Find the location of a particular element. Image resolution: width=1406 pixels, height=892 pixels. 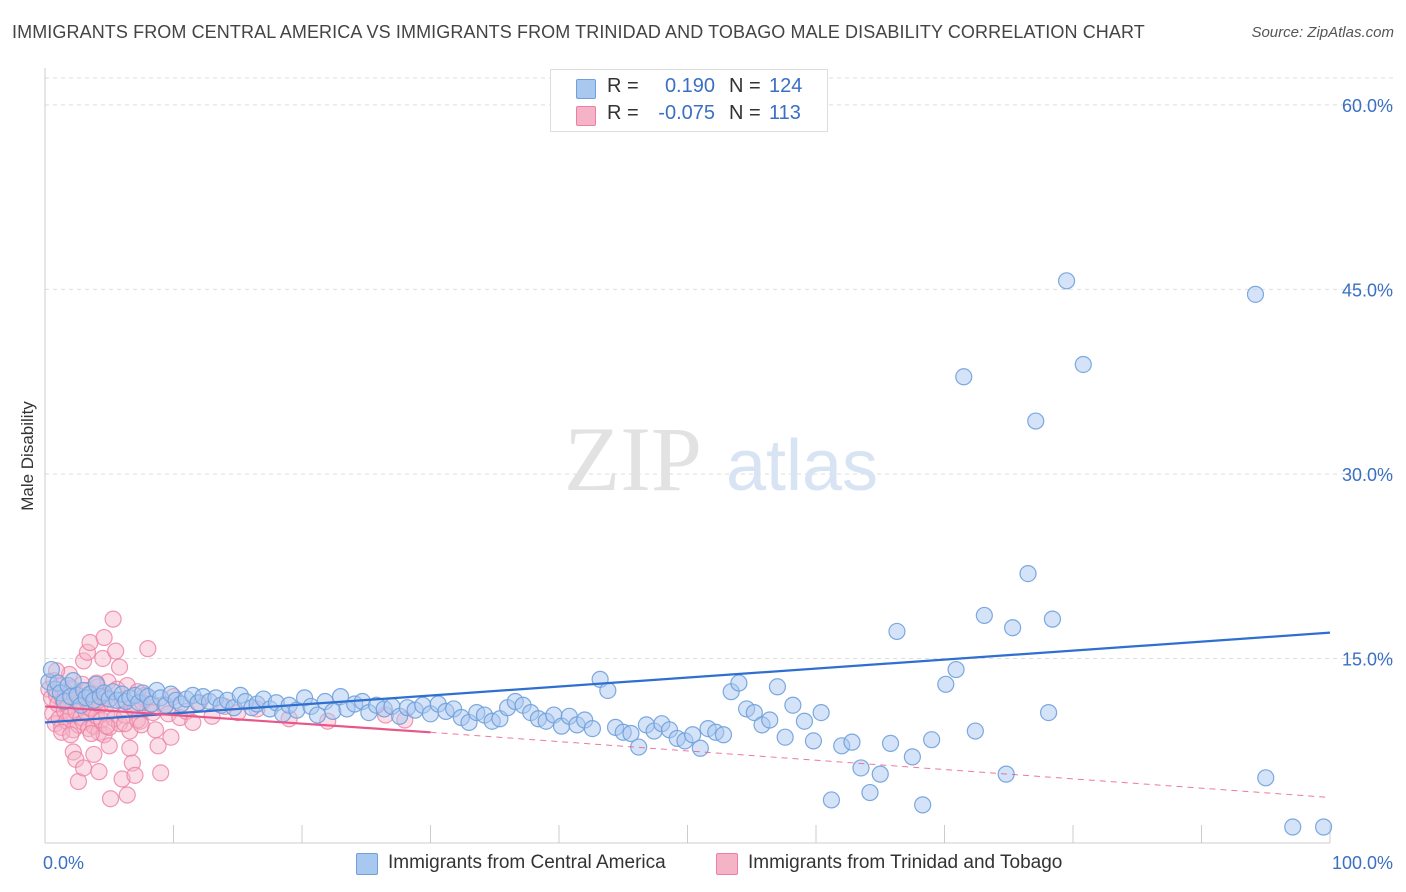

watermark: ZIP atlas is located at coordinates (721, 459).